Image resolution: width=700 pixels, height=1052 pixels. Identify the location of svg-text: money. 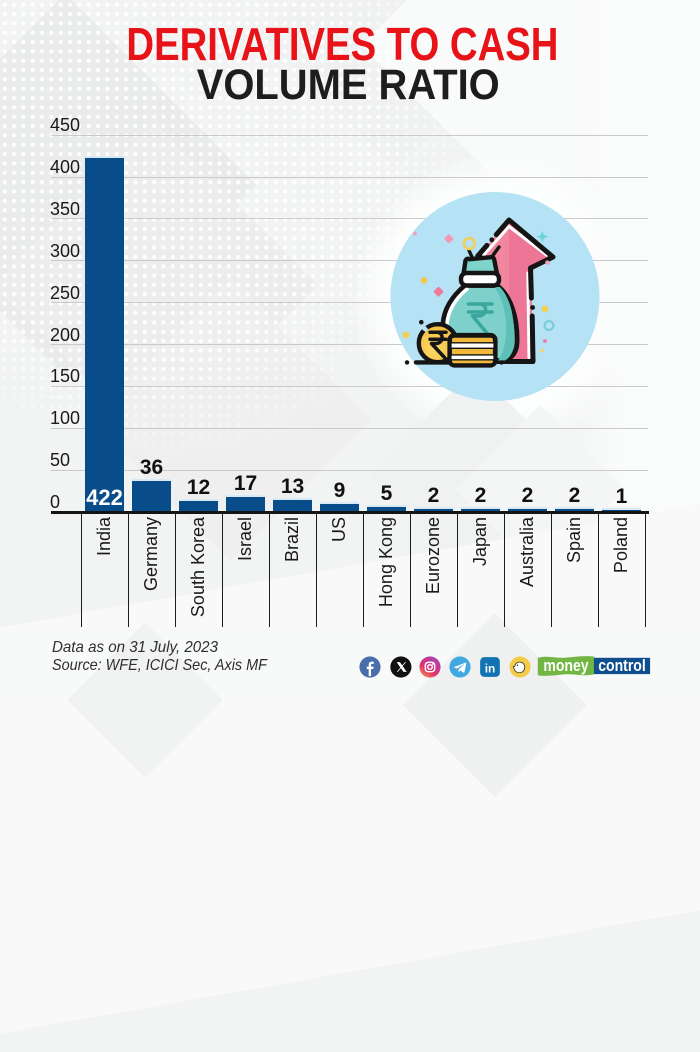
(566, 666).